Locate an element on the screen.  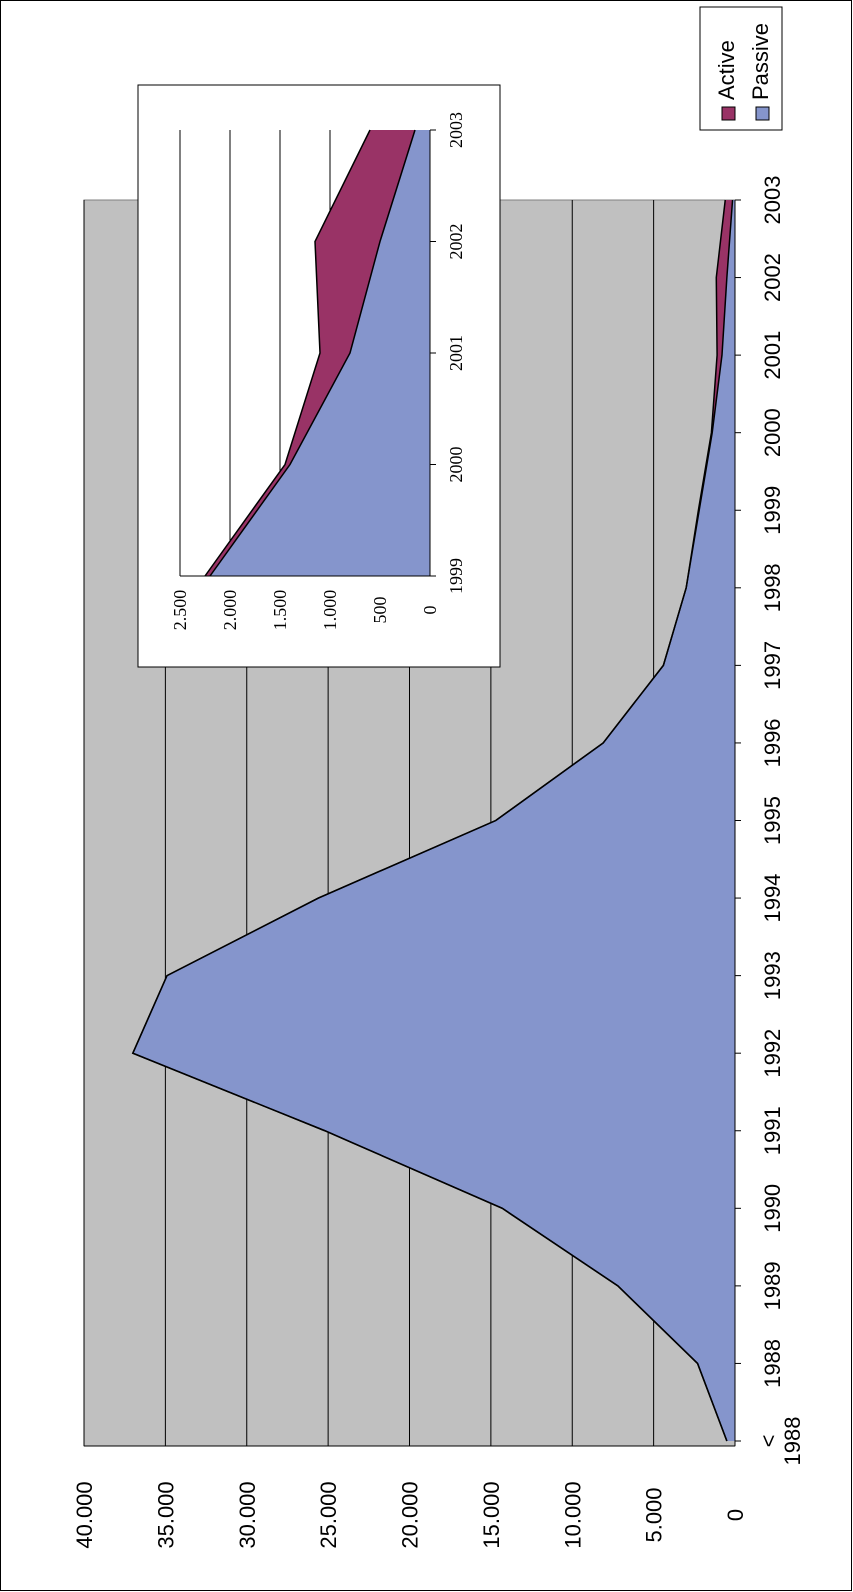
value-tick-label: 2.000 is located at coordinates (230, 610).